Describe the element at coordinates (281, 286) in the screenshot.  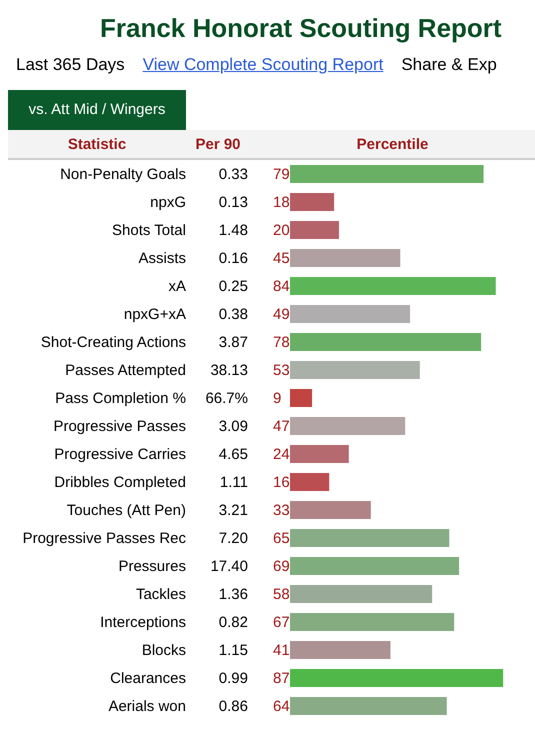
I see `data-label: 84` at that location.